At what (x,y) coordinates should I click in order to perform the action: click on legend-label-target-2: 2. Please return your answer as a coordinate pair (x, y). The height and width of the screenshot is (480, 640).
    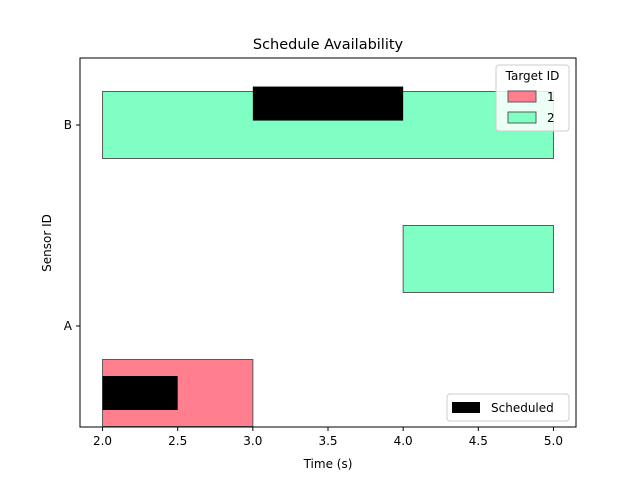
    Looking at the image, I should click on (551, 118).